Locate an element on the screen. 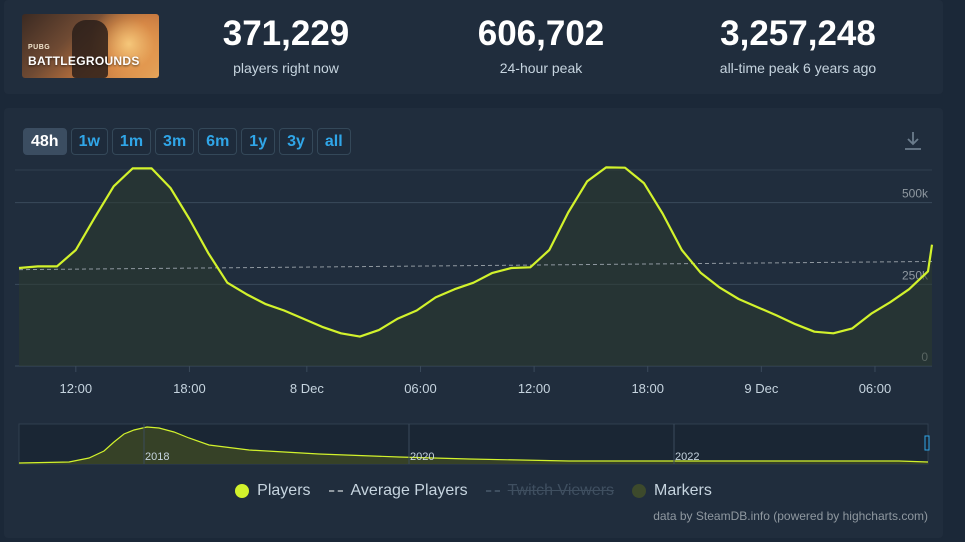 The image size is (965, 542). x-tick-label: 9 Dec is located at coordinates (761, 388).